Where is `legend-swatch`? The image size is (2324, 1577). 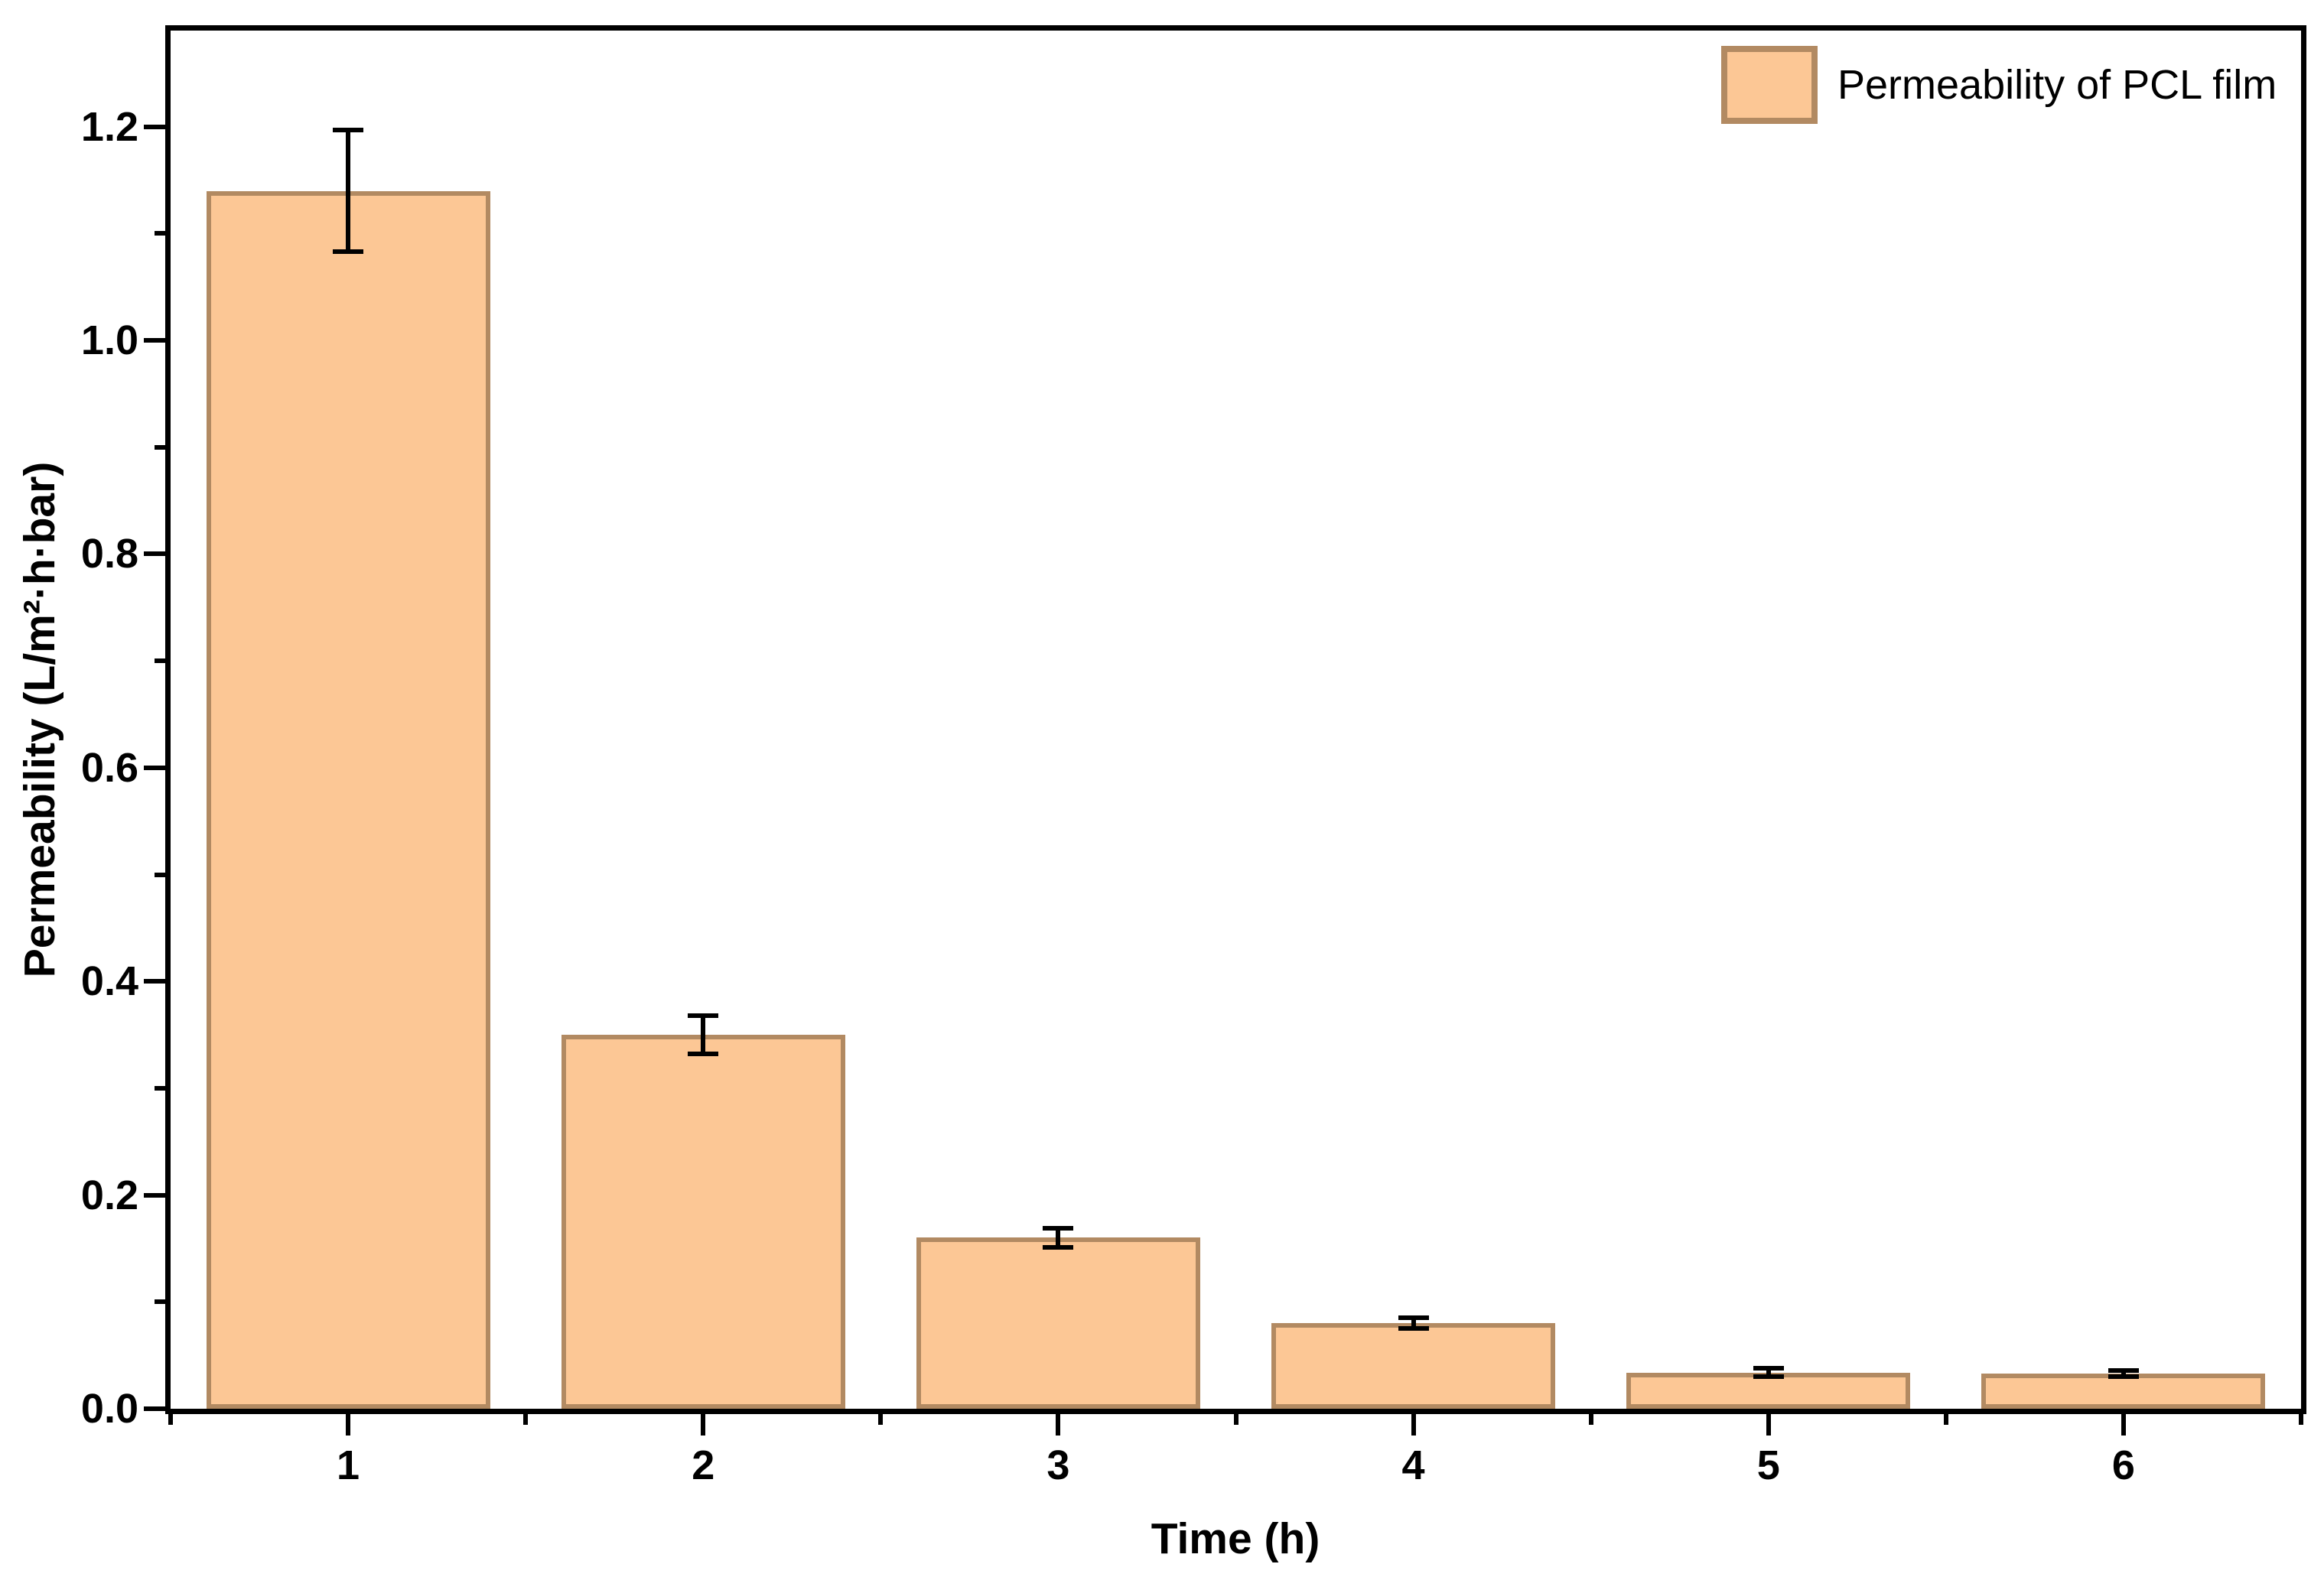
legend-swatch is located at coordinates (1769, 85).